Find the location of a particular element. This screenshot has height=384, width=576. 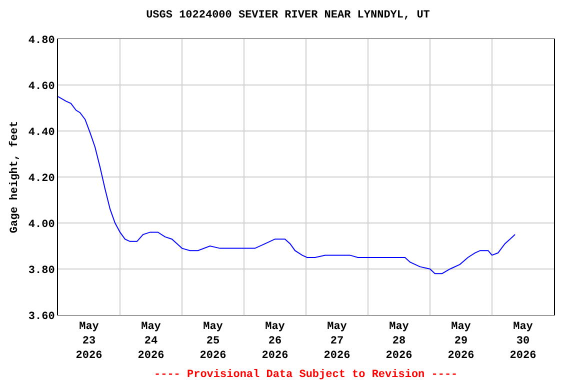

x-tick-label: May 29 2026 is located at coordinates (461, 341).